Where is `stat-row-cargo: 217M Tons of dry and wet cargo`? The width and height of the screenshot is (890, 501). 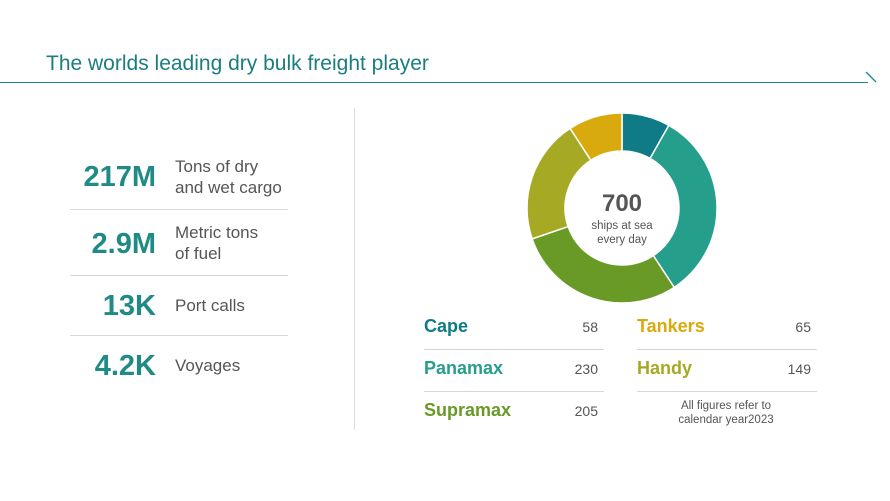 stat-row-cargo: 217M Tons of dry and wet cargo is located at coordinates (179, 177).